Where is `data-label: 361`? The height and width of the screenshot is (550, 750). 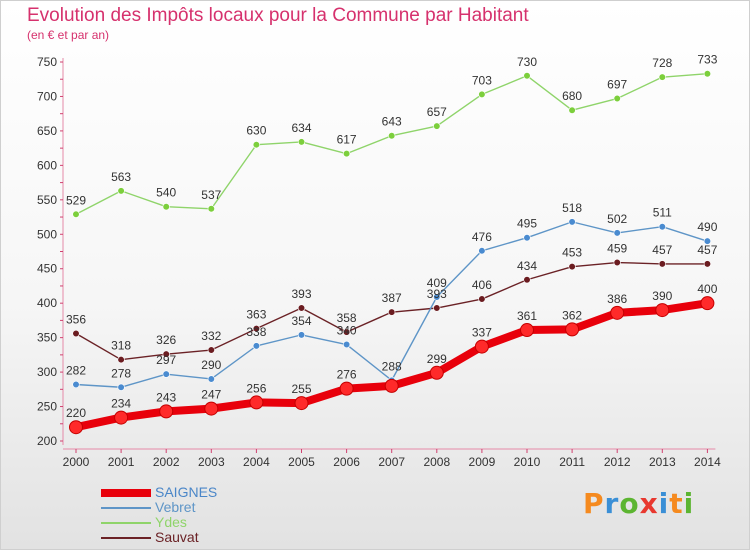 data-label: 361 is located at coordinates (527, 316).